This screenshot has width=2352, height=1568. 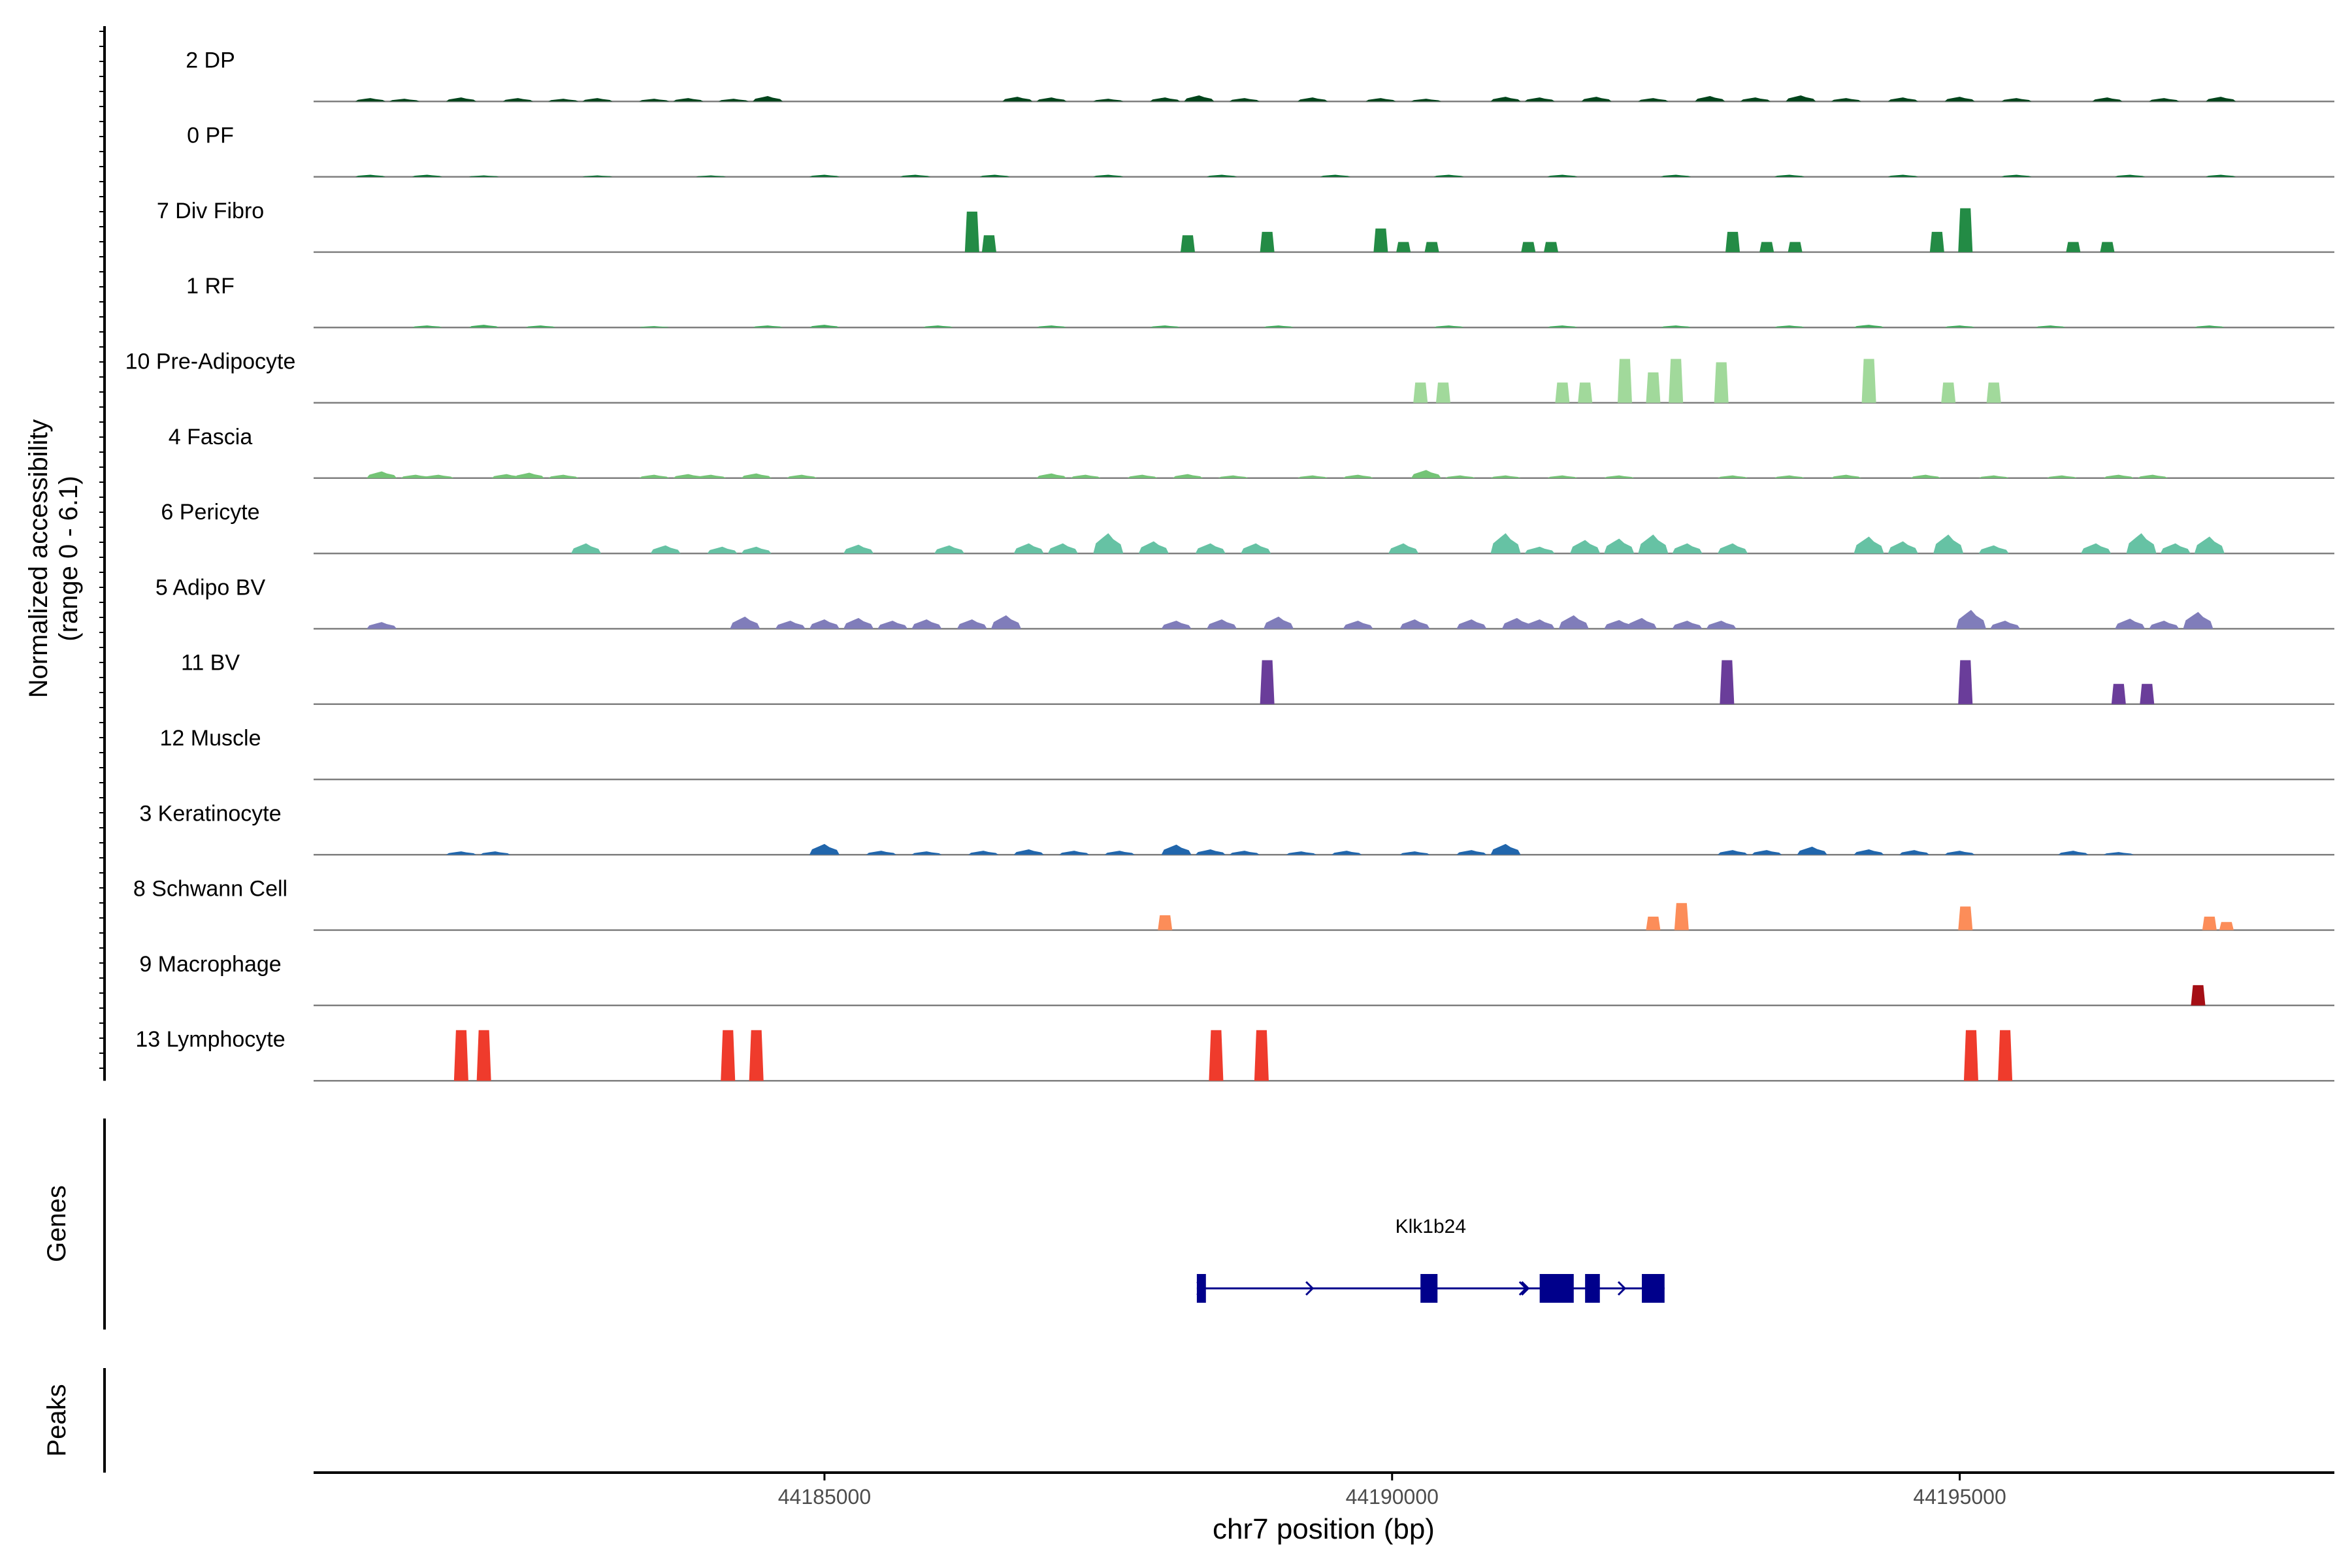 I want to click on track: 3 Keratinocyte, so click(x=1236, y=828).